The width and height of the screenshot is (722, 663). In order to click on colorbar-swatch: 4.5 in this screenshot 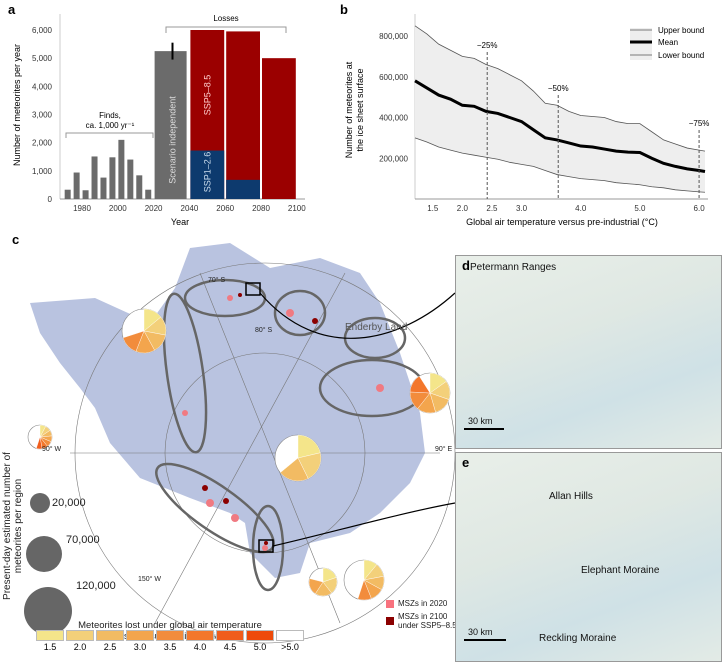, I will do `click(230, 641)`.